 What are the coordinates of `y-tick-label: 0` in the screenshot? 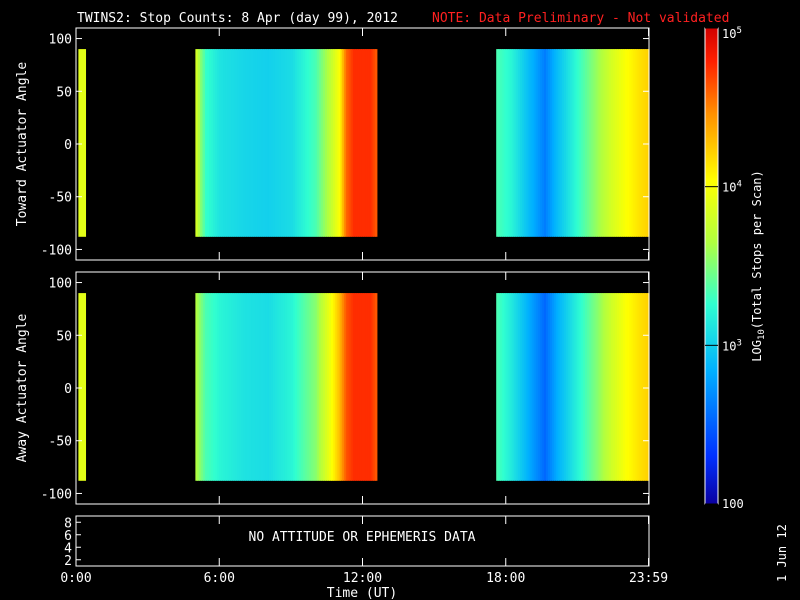 It's located at (68, 389).